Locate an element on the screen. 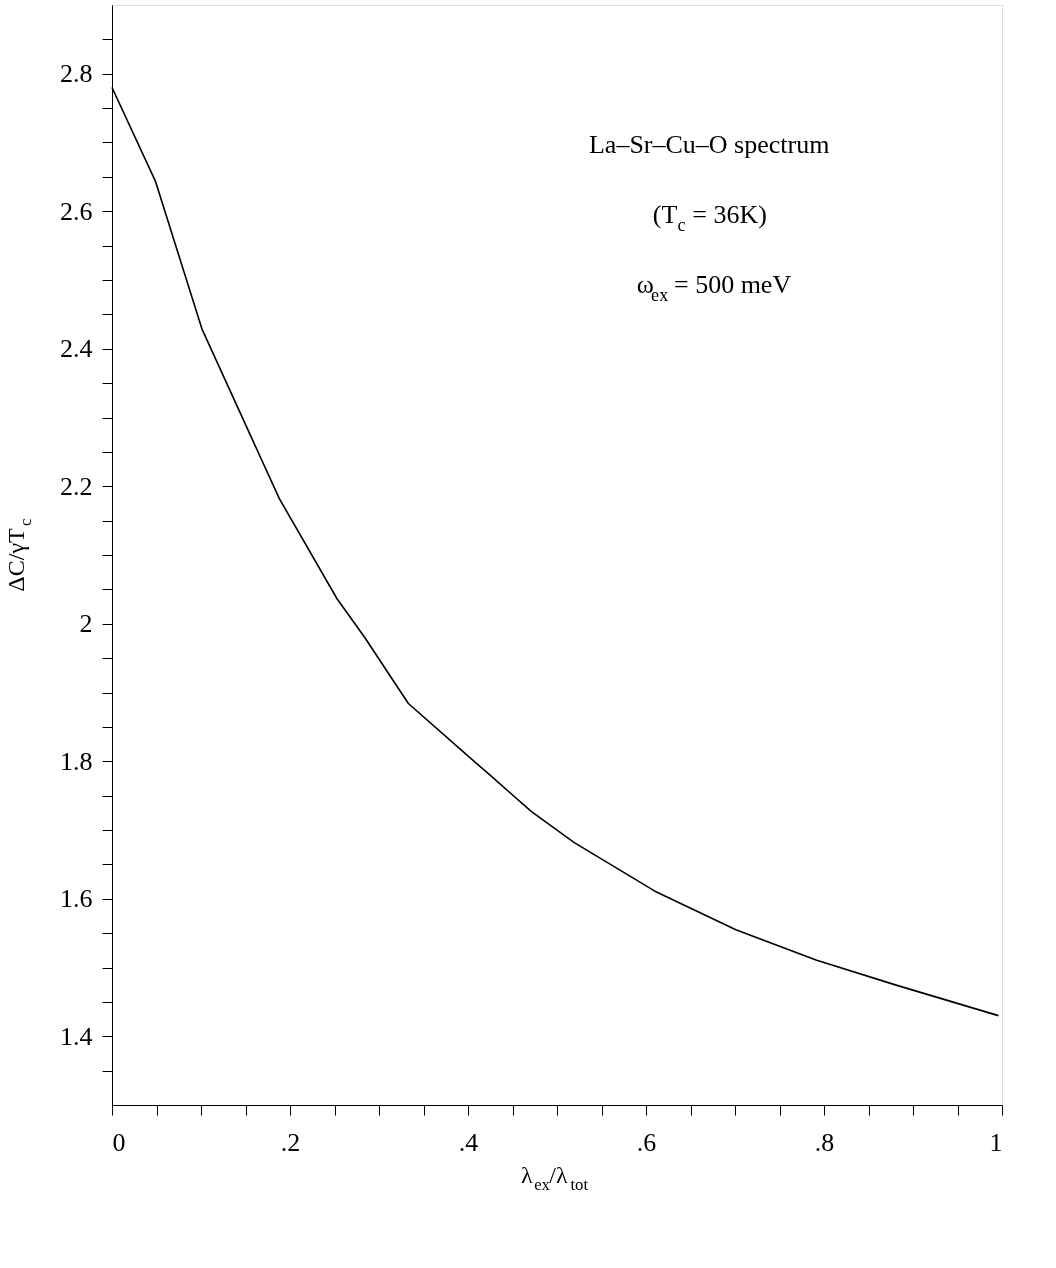 This screenshot has height=1268, width=1056. x-tick-label: 1 is located at coordinates (996, 1142).